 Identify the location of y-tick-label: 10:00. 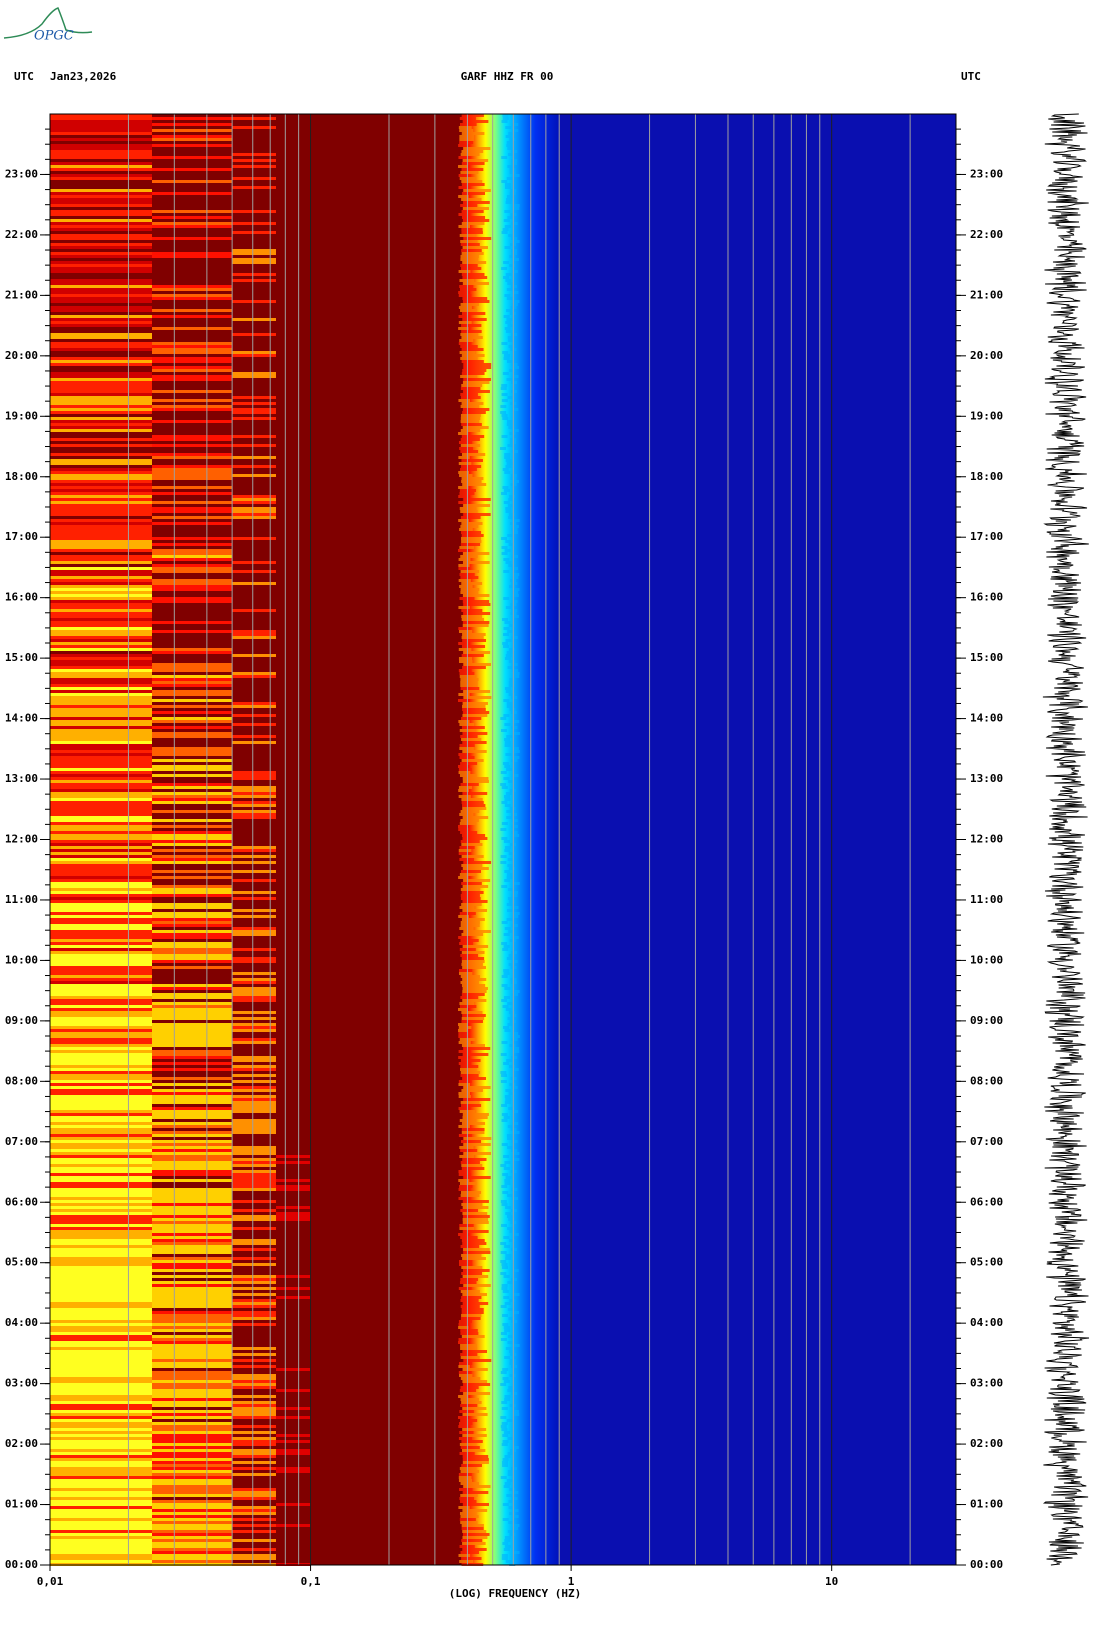
(21, 959).